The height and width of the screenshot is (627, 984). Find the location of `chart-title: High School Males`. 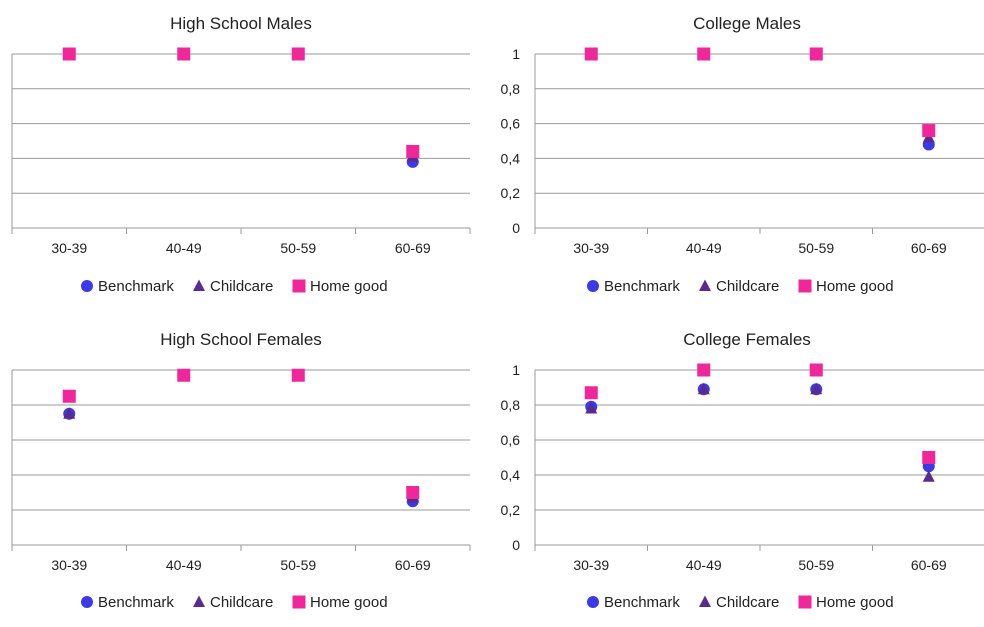

chart-title: High School Males is located at coordinates (241, 23).